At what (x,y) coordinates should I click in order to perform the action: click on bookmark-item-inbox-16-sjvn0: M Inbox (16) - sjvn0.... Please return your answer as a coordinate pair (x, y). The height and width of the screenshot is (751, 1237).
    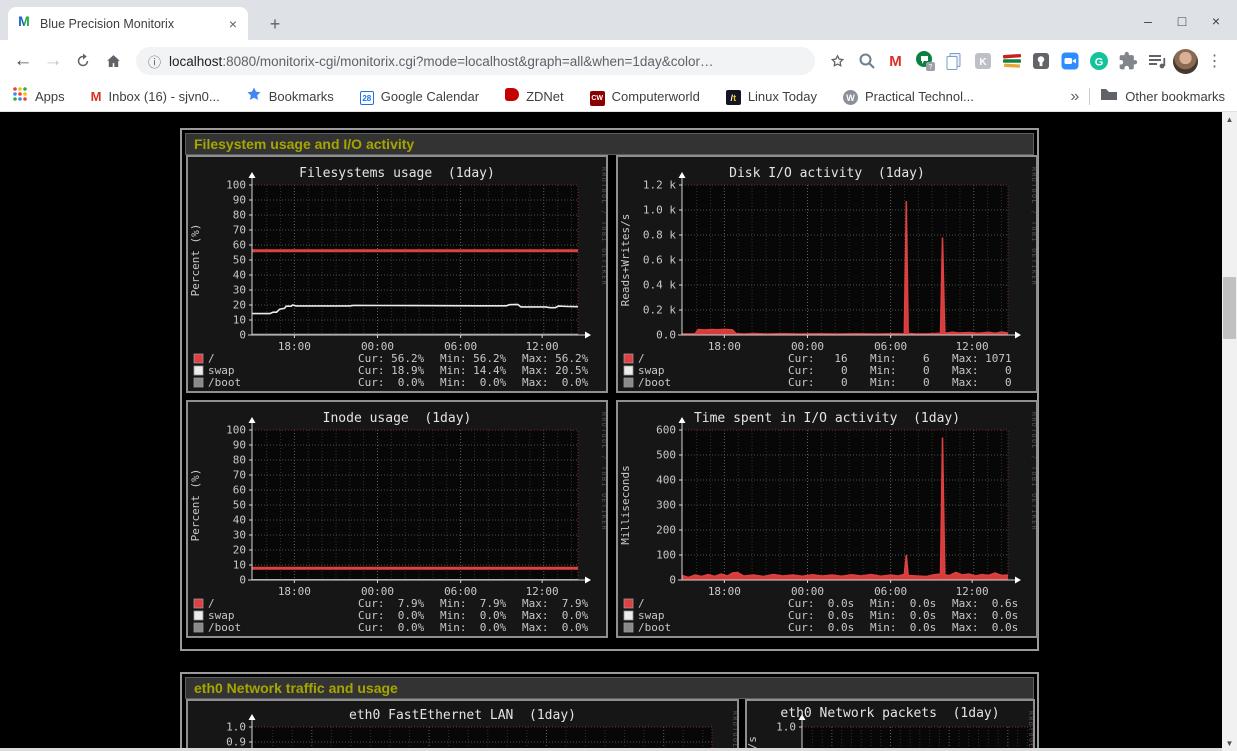
    Looking at the image, I should click on (155, 97).